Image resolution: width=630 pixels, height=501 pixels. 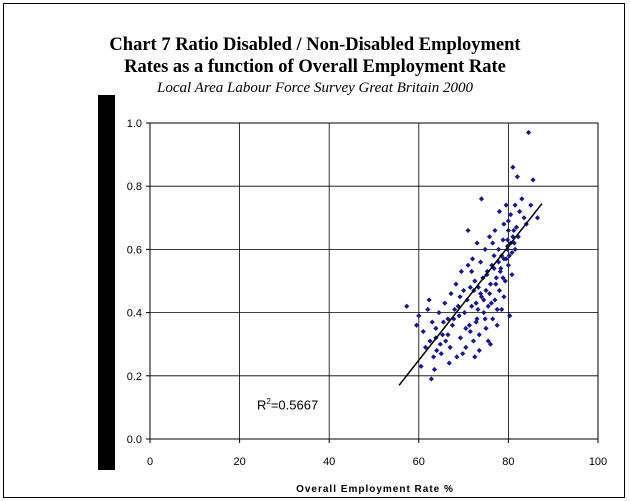 I want to click on left-bar-decoration, so click(x=106, y=282).